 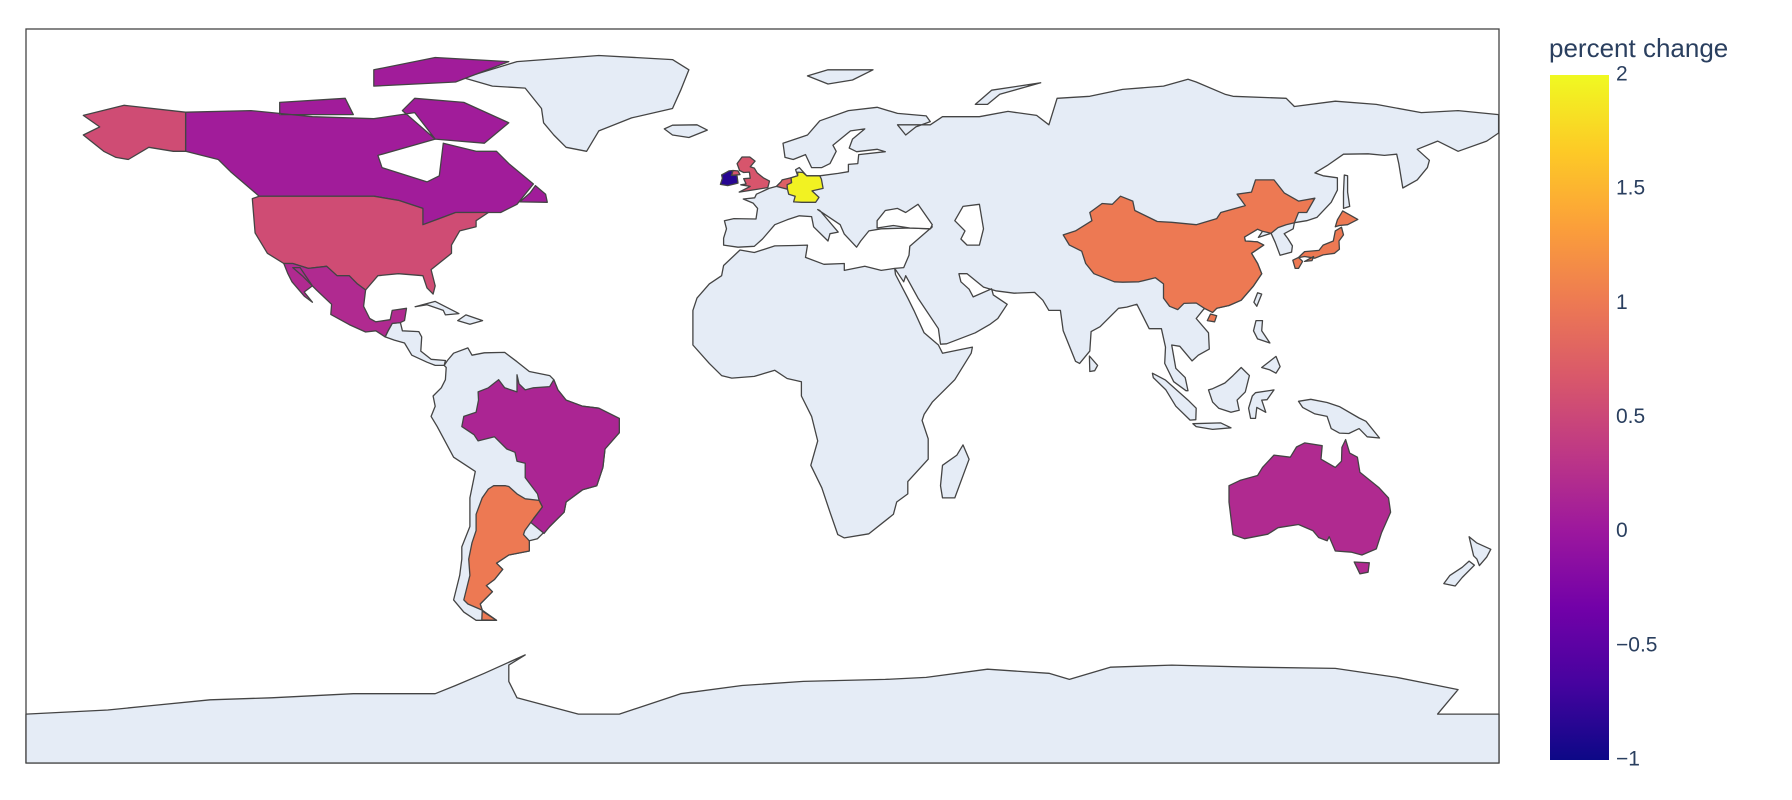 I want to click on inland-water, so click(x=930, y=224).